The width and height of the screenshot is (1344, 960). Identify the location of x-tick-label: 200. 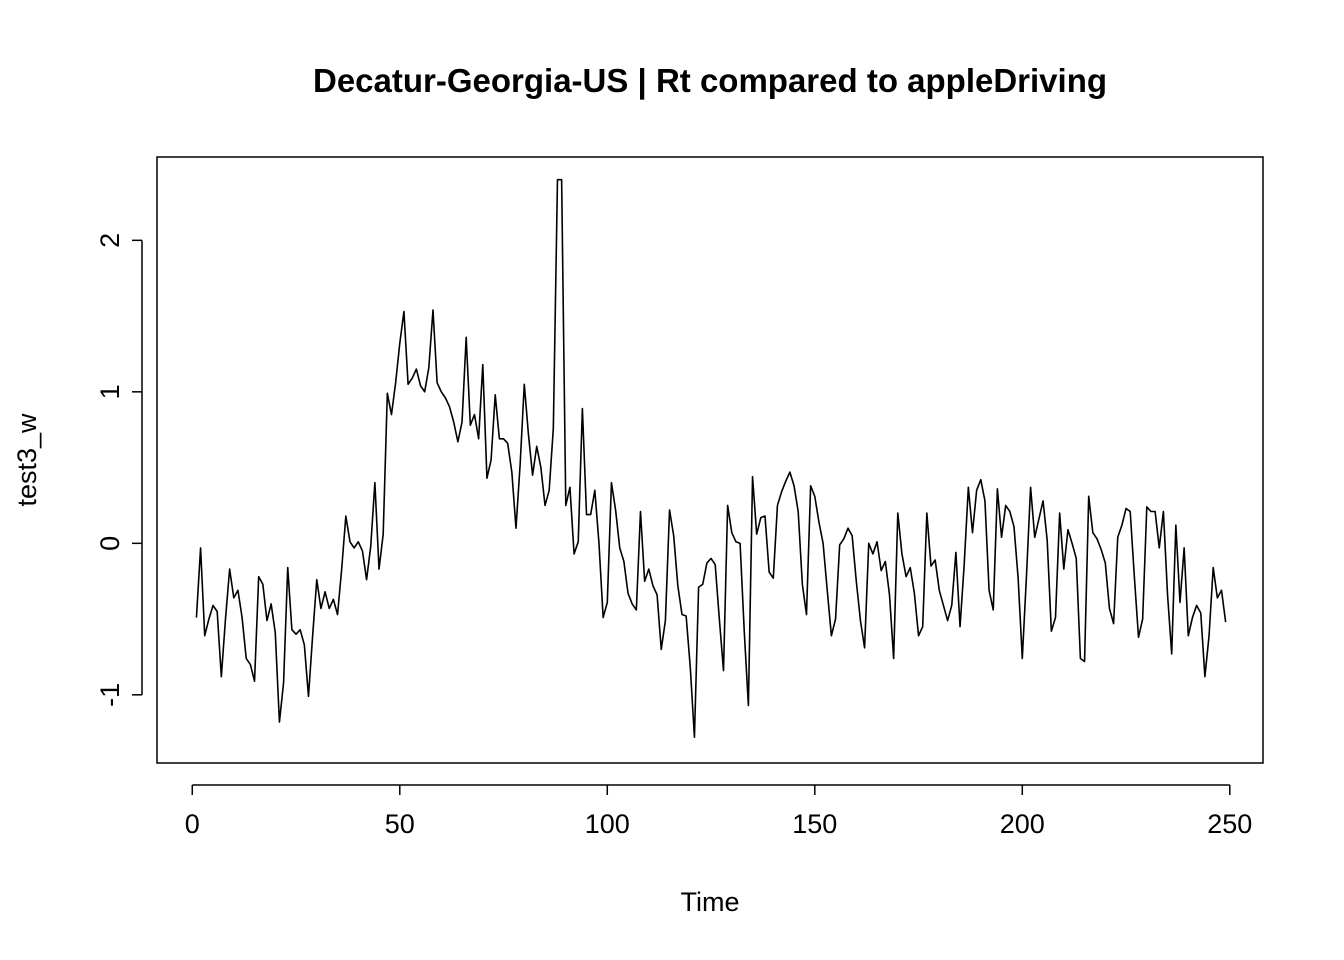
(1022, 824).